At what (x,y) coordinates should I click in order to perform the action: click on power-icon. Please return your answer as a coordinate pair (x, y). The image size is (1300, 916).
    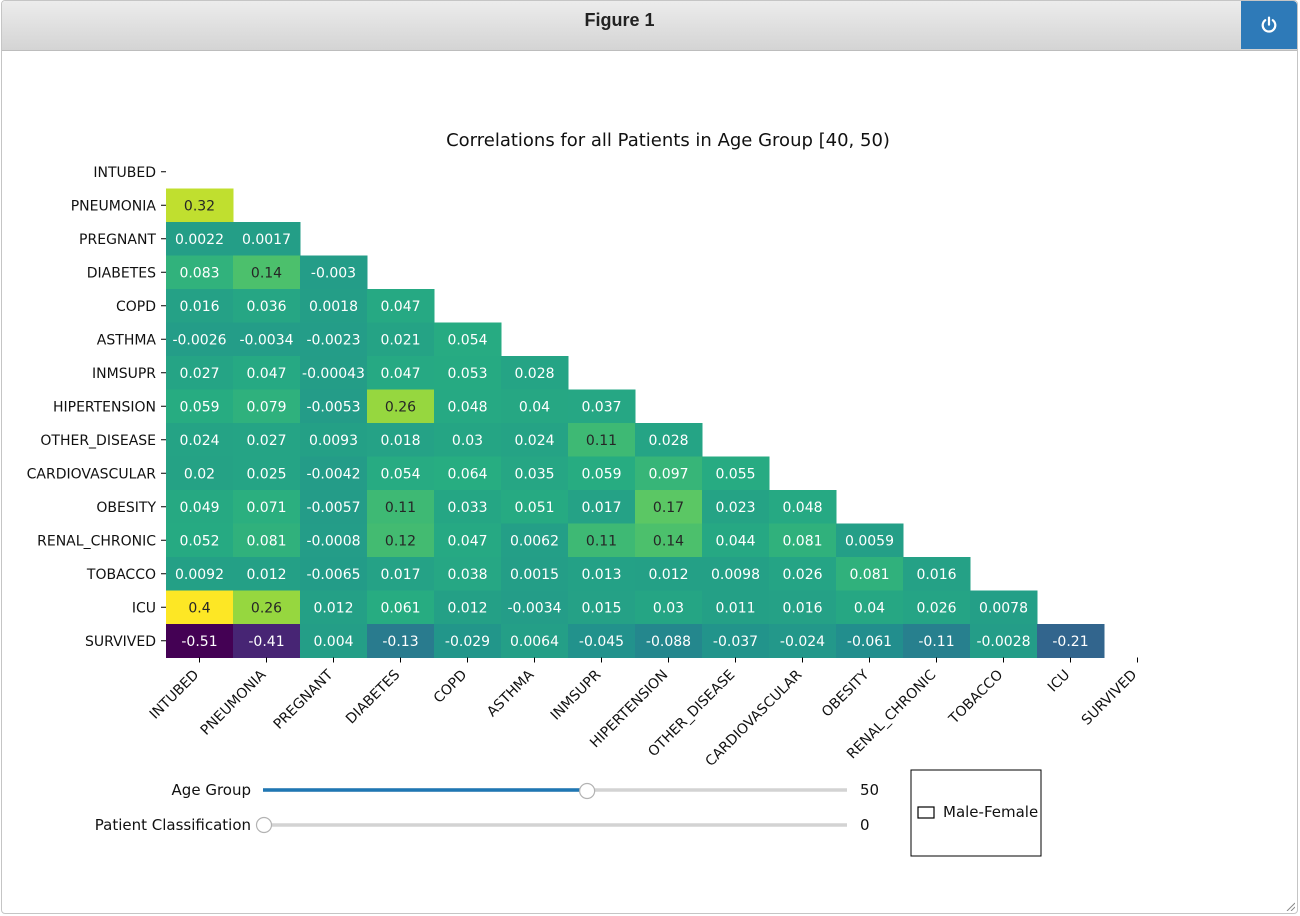
    Looking at the image, I should click on (1269, 24).